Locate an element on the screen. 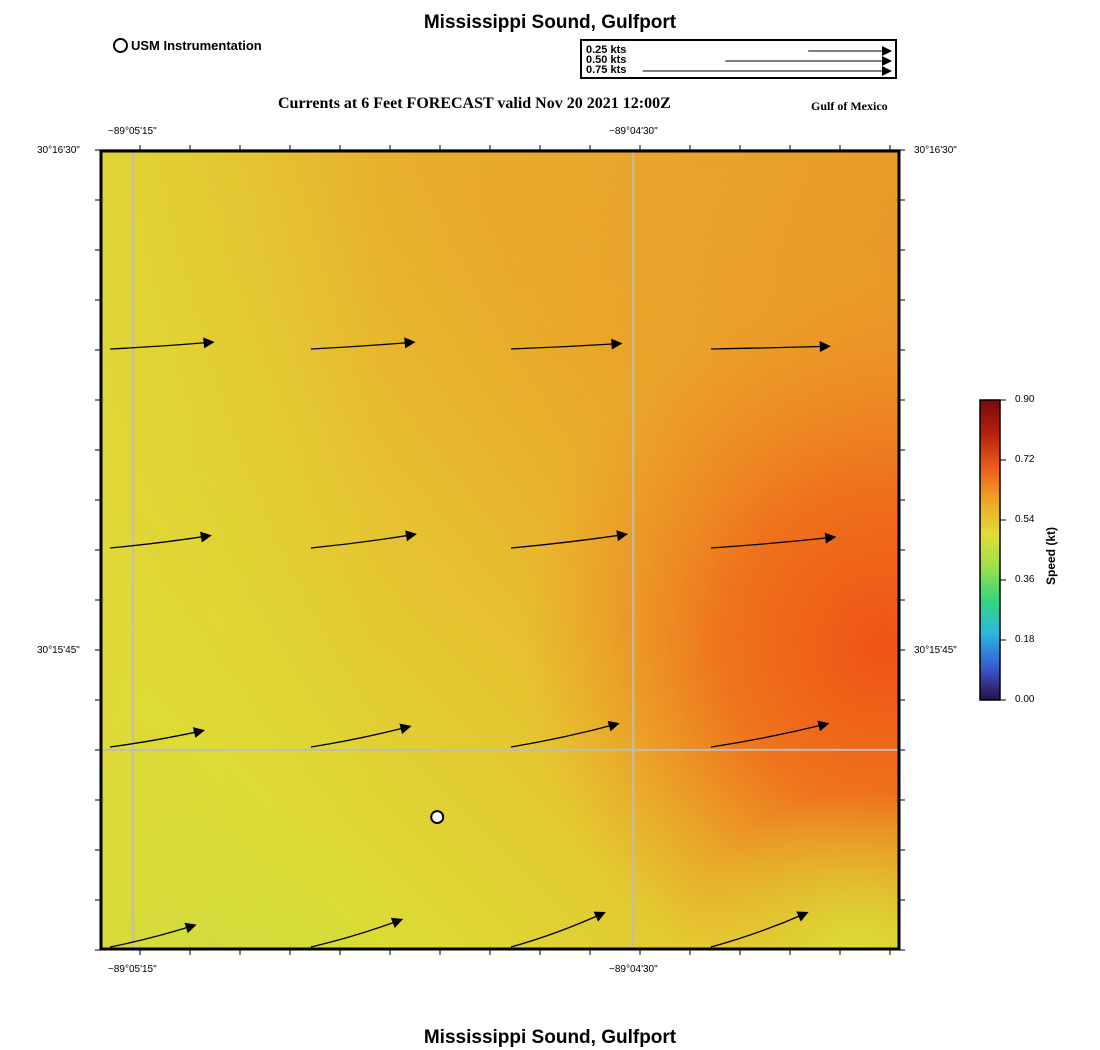 The image size is (1100, 1050). station-layer is located at coordinates (437, 817).